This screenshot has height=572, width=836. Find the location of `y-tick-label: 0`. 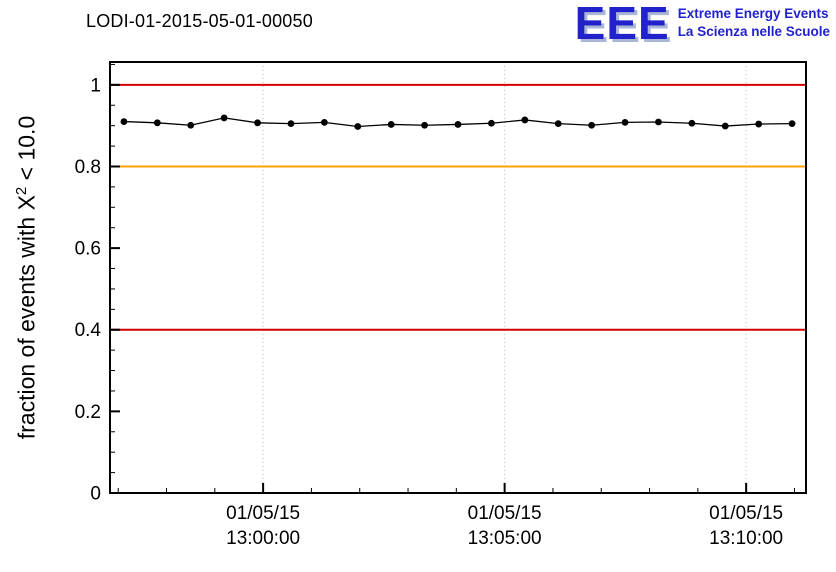

y-tick-label: 0 is located at coordinates (95, 494).